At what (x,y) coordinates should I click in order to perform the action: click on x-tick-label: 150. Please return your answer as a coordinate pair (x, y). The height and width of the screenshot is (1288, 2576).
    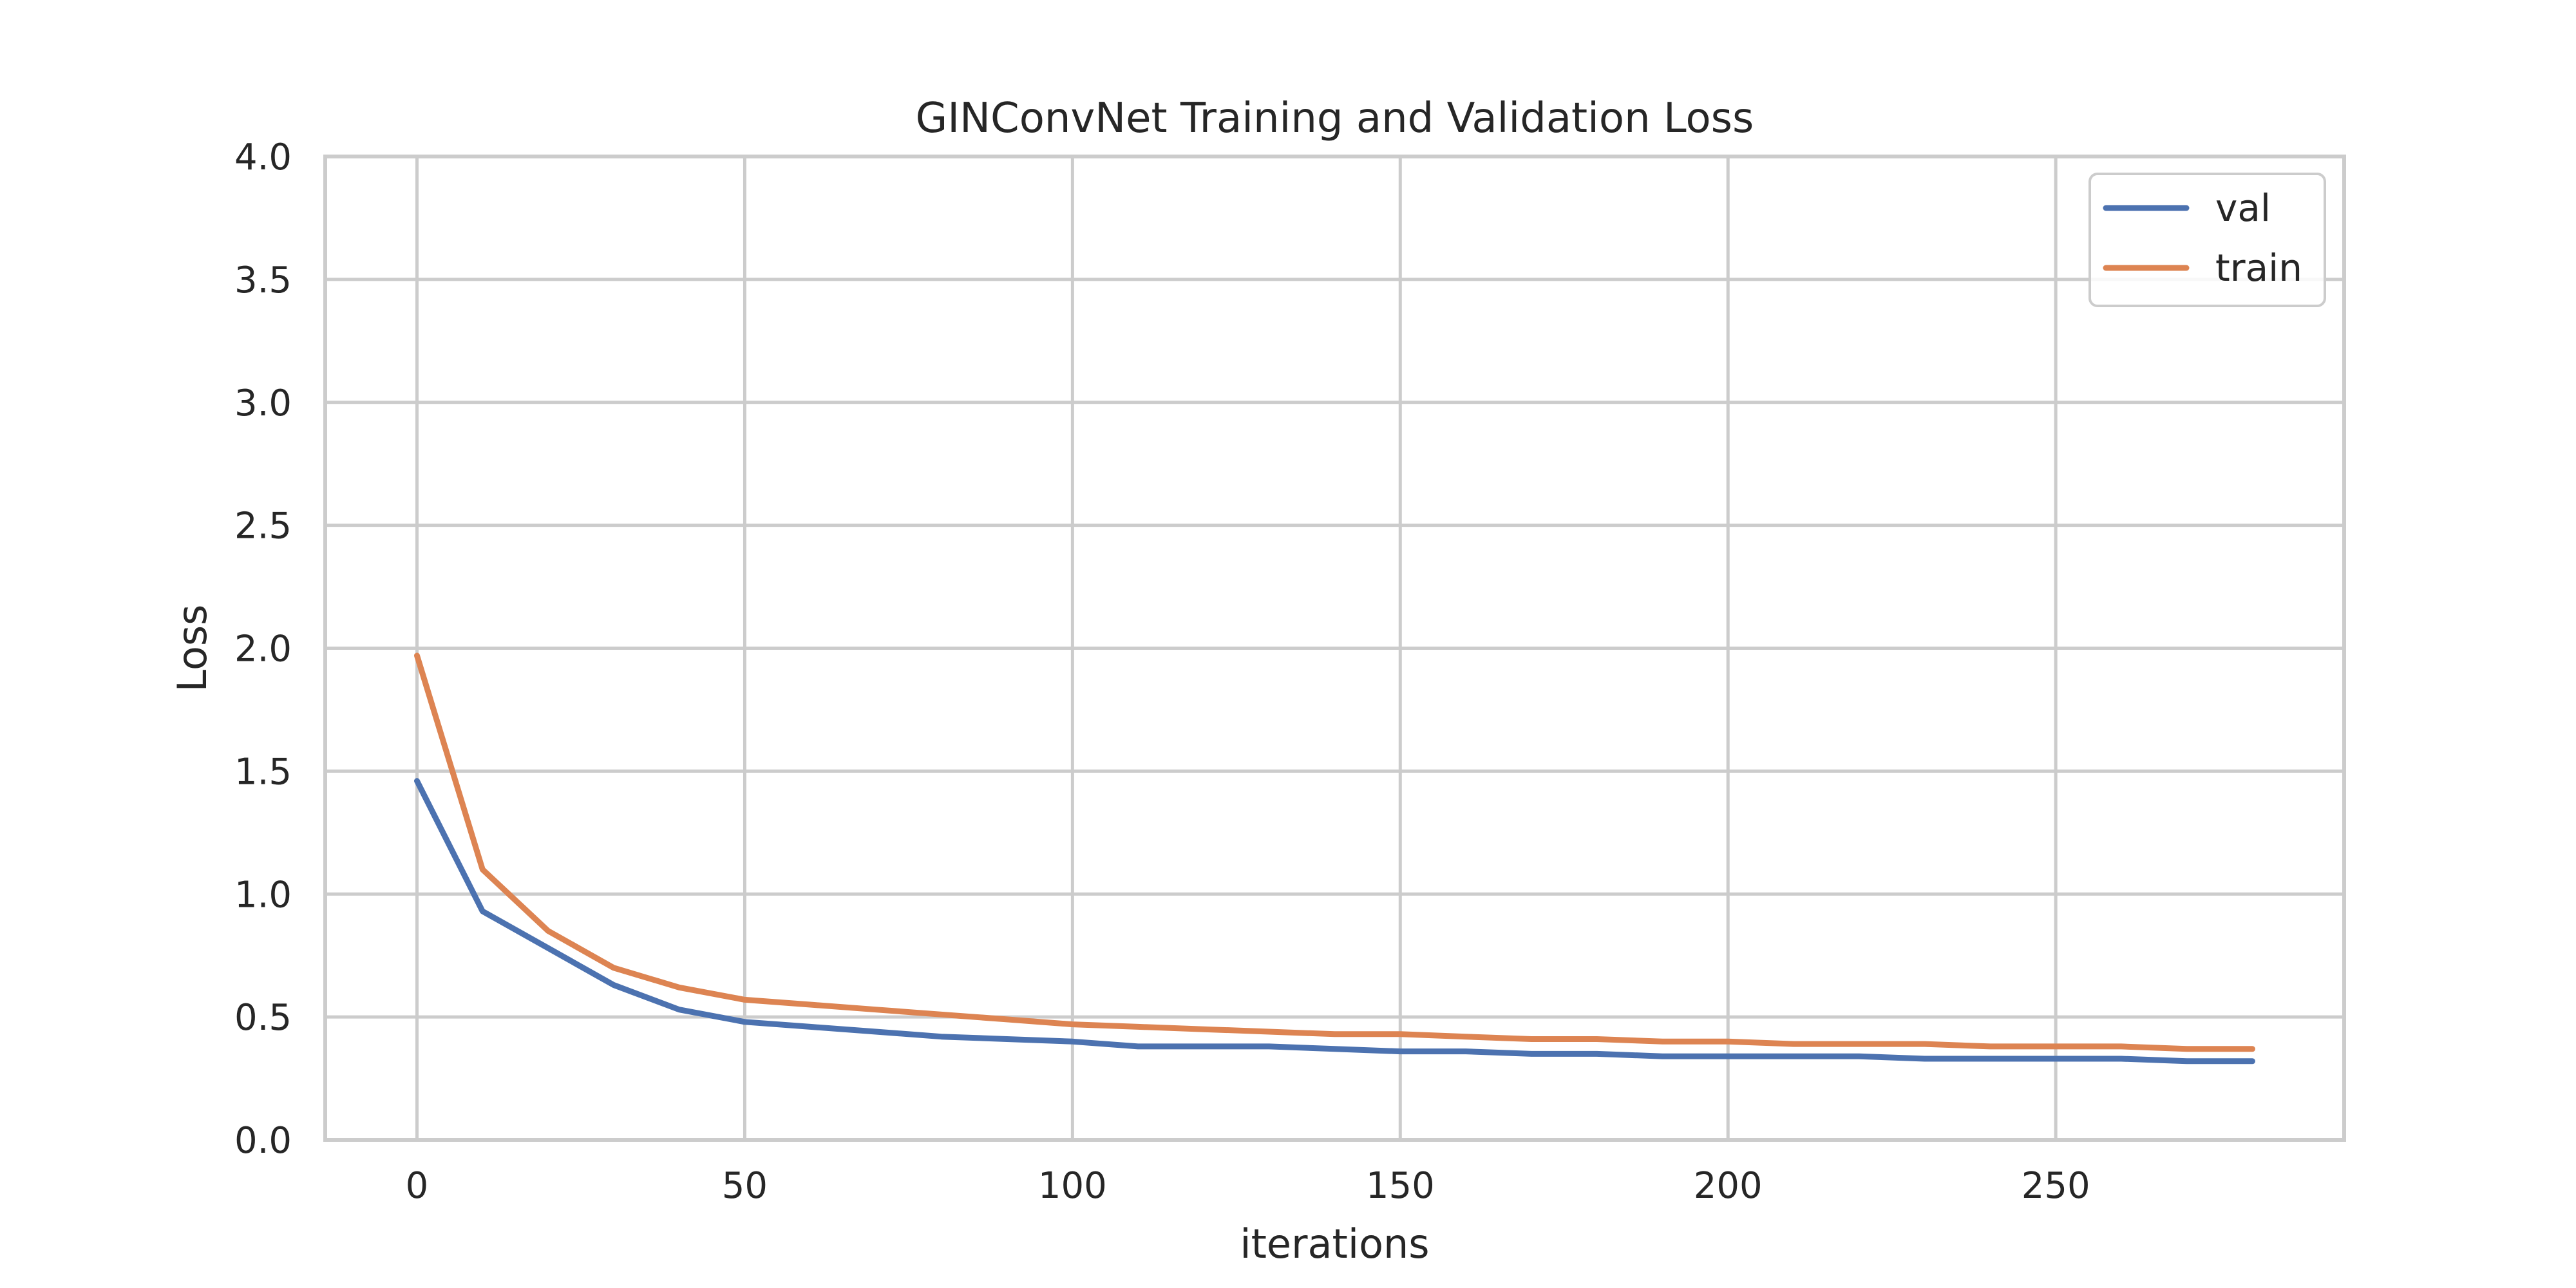
    Looking at the image, I should click on (1401, 1186).